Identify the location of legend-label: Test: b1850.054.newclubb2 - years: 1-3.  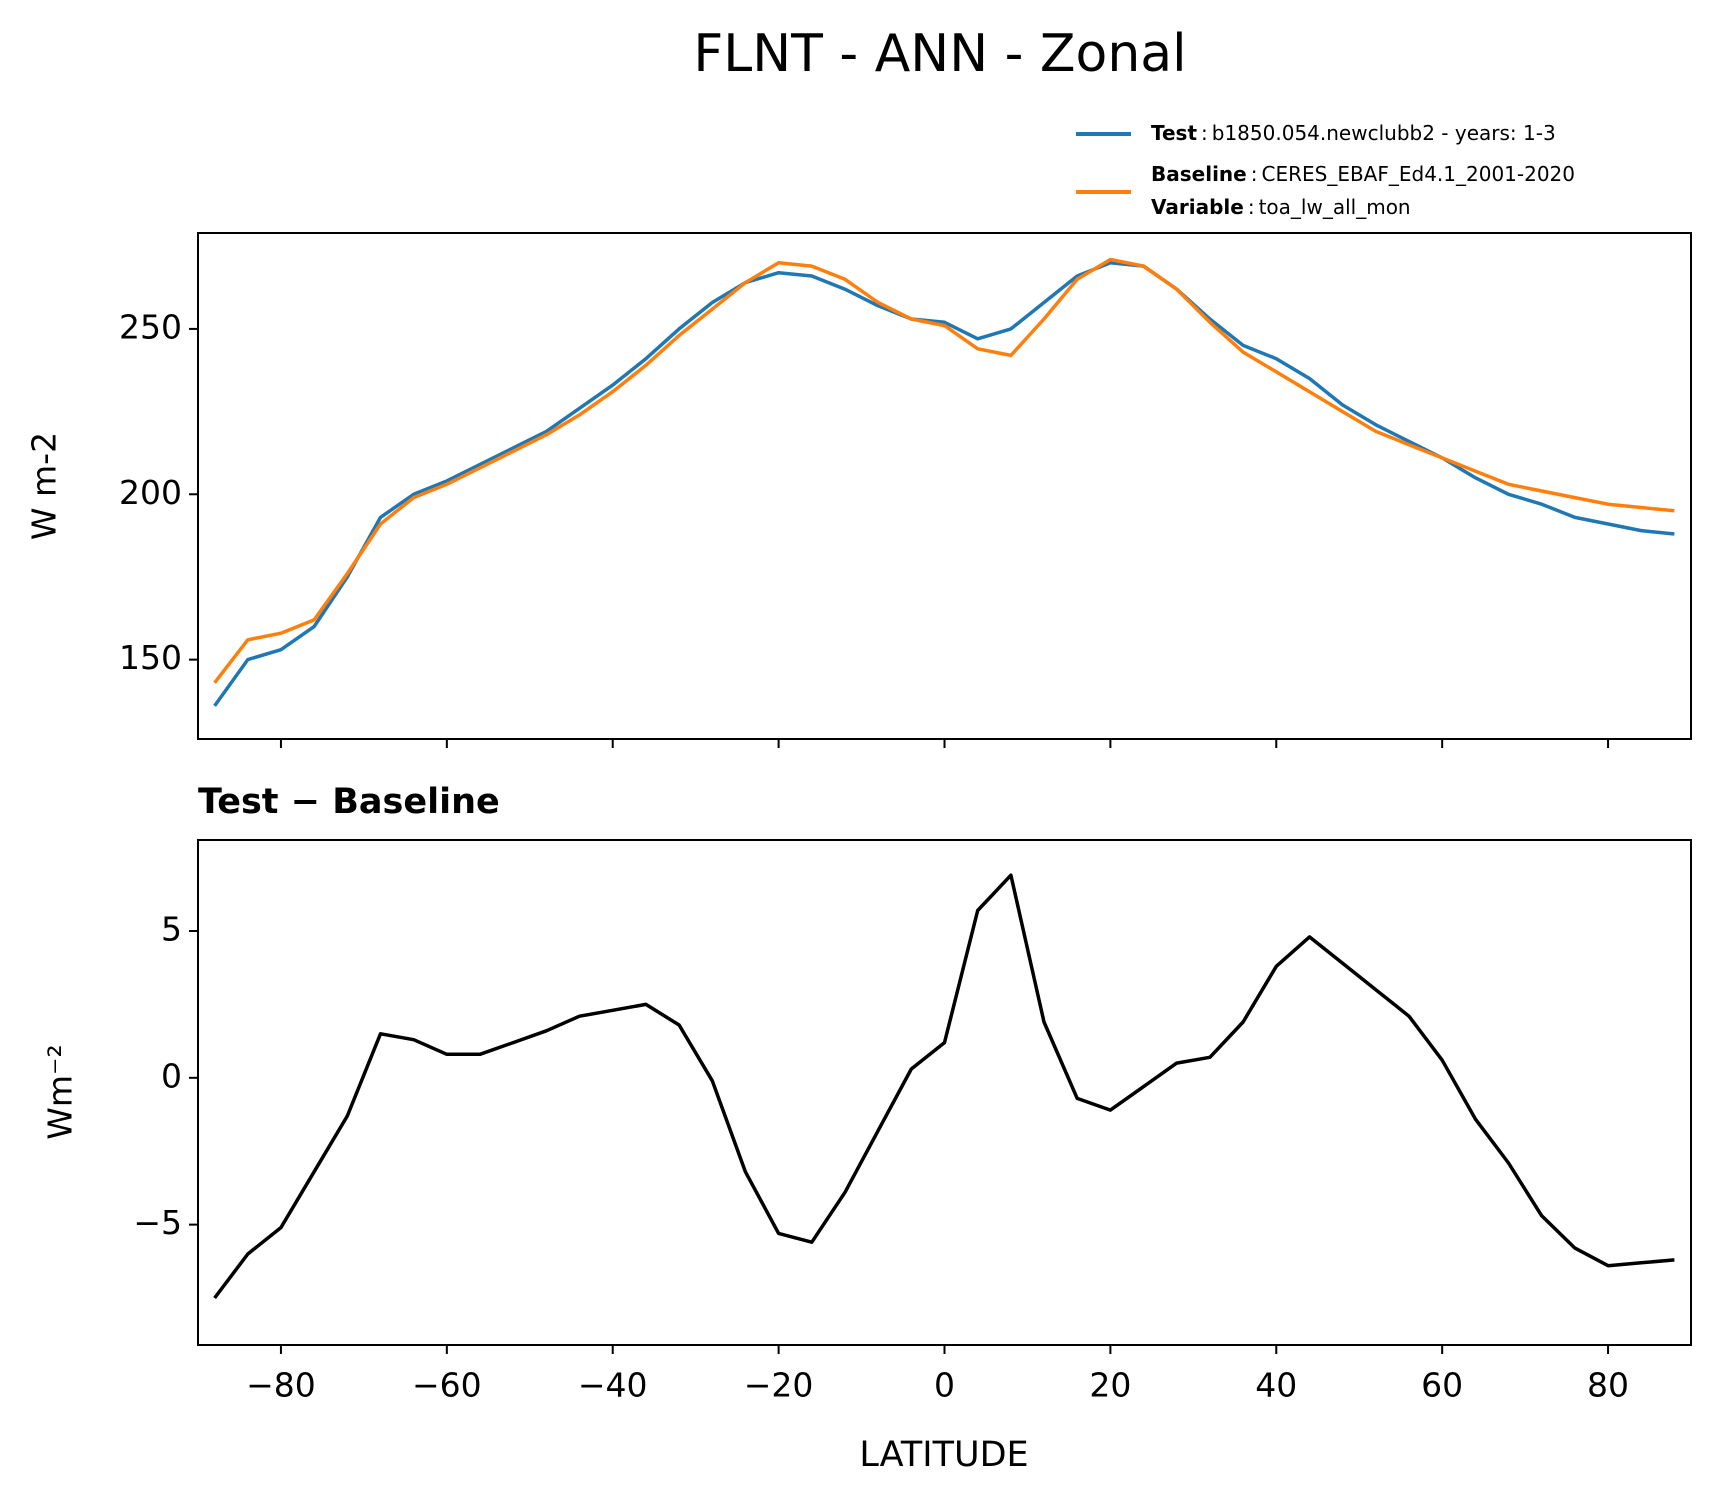
(1353, 133).